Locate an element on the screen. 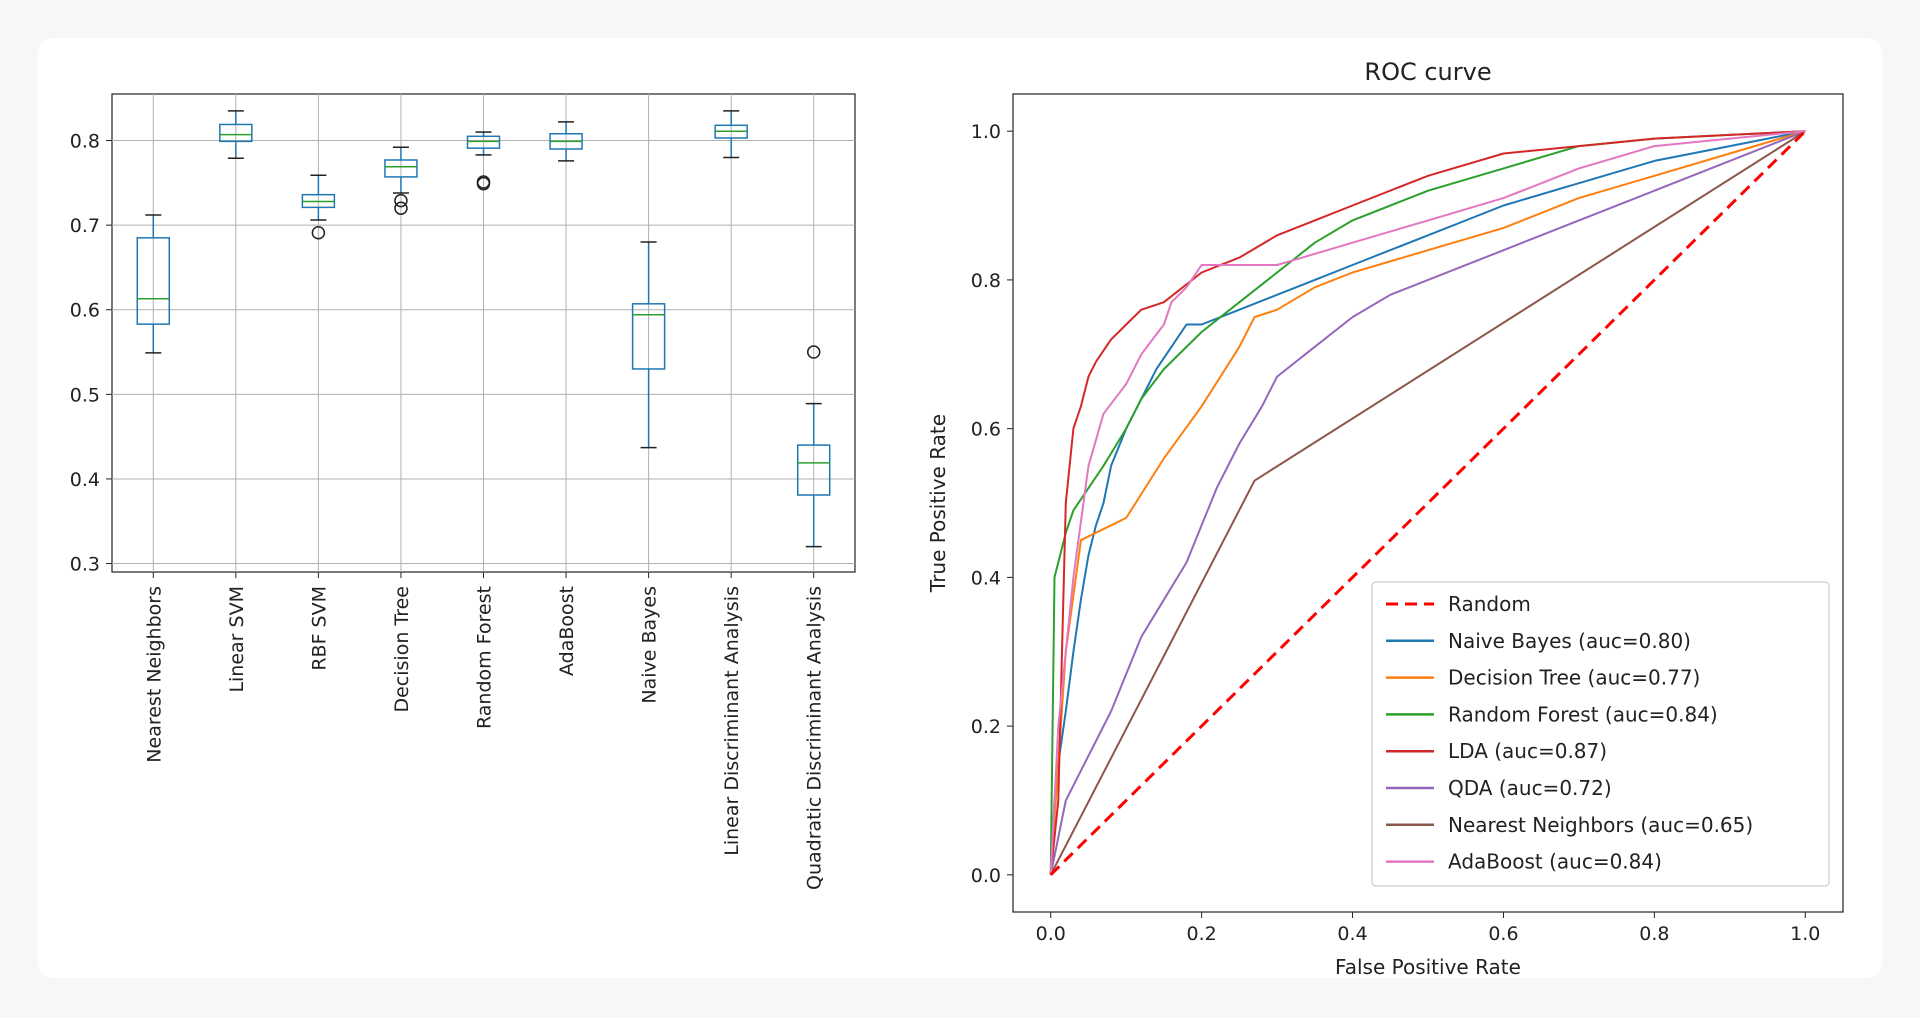 The image size is (1920, 1018). boxplot-y-tick-label: 0.6 is located at coordinates (85, 311).